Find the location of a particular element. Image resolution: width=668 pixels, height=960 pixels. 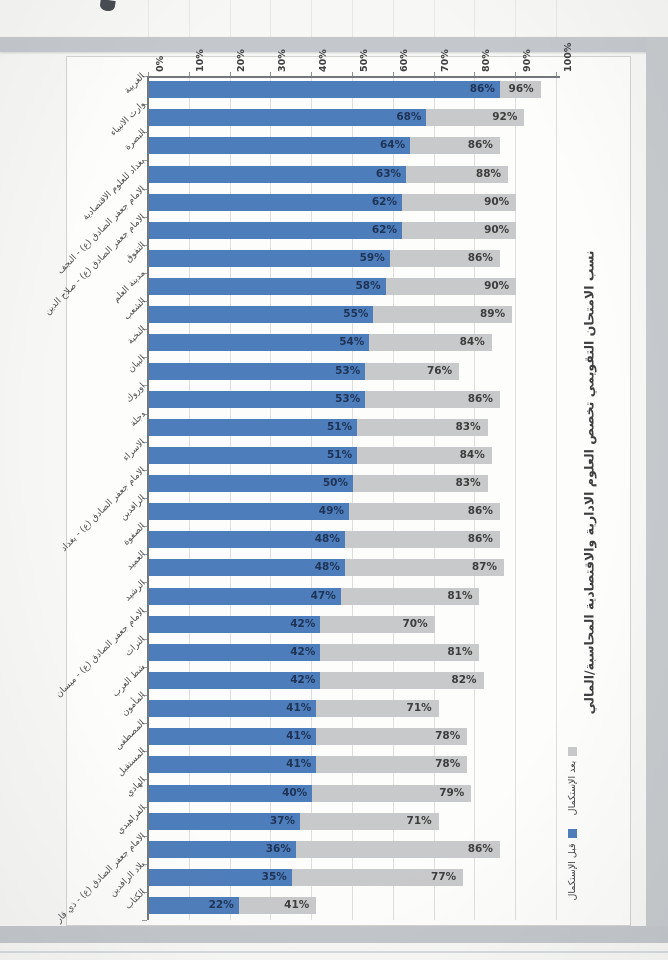

bar-before-value-label: 62% is located at coordinates (384, 201).